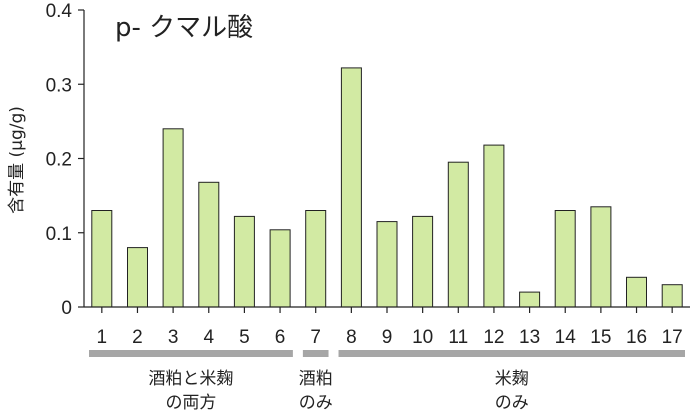  Describe the element at coordinates (66, 308) in the screenshot. I see `y-tick-label-0: 0` at that location.